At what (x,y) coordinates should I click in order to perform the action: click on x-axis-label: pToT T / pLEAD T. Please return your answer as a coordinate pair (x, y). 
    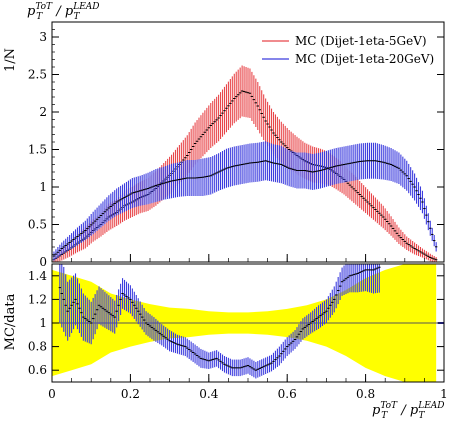
    Looking at the image, I should click on (408, 411).